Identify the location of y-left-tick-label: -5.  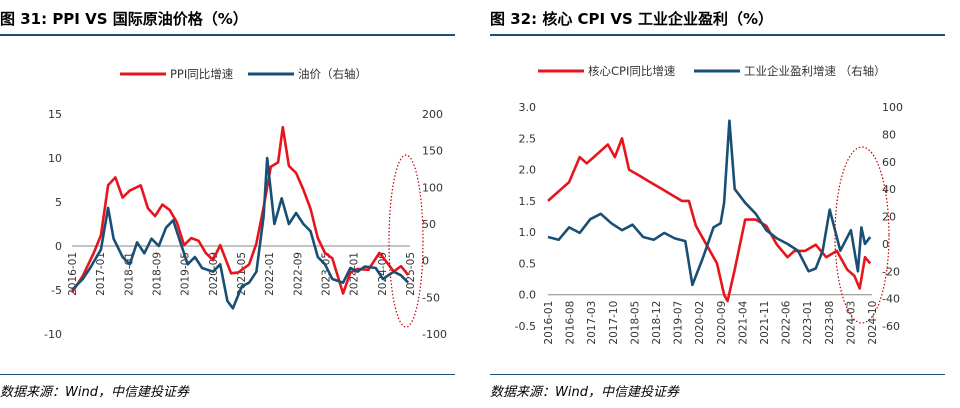
(56, 290).